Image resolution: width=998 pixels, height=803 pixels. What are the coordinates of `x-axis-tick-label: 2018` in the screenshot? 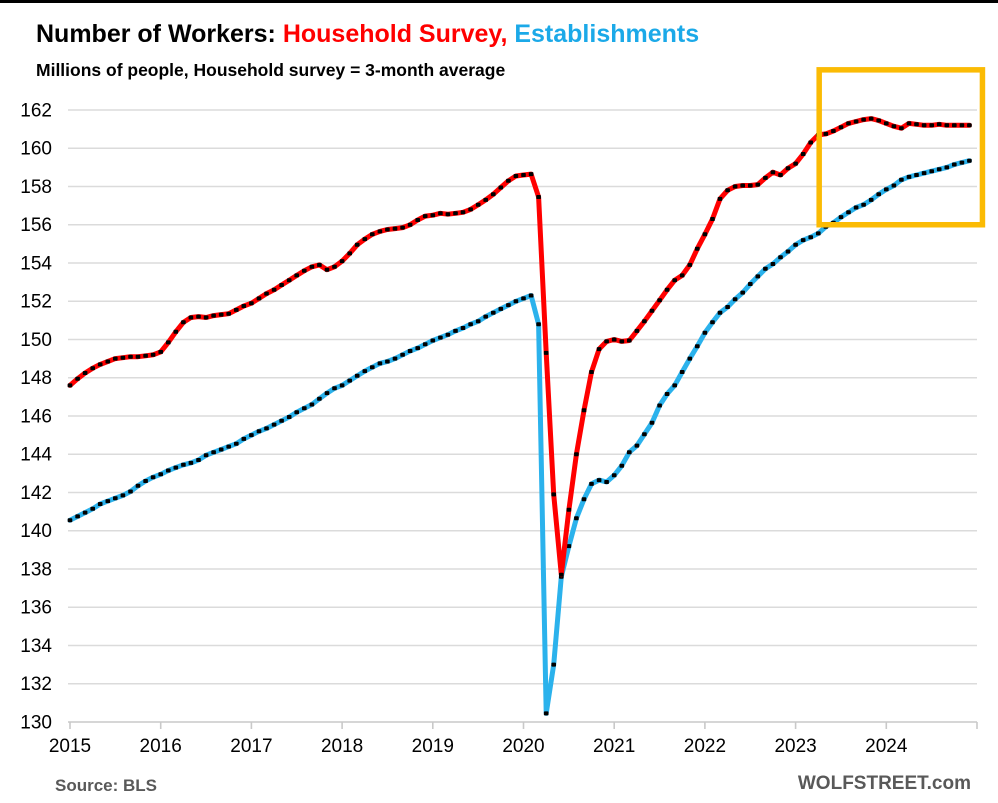 It's located at (342, 746).